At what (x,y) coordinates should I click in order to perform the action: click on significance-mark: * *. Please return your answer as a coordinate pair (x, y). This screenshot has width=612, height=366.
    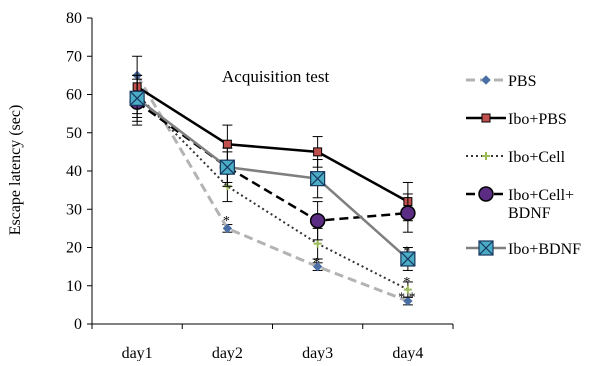
    Looking at the image, I should click on (407, 297).